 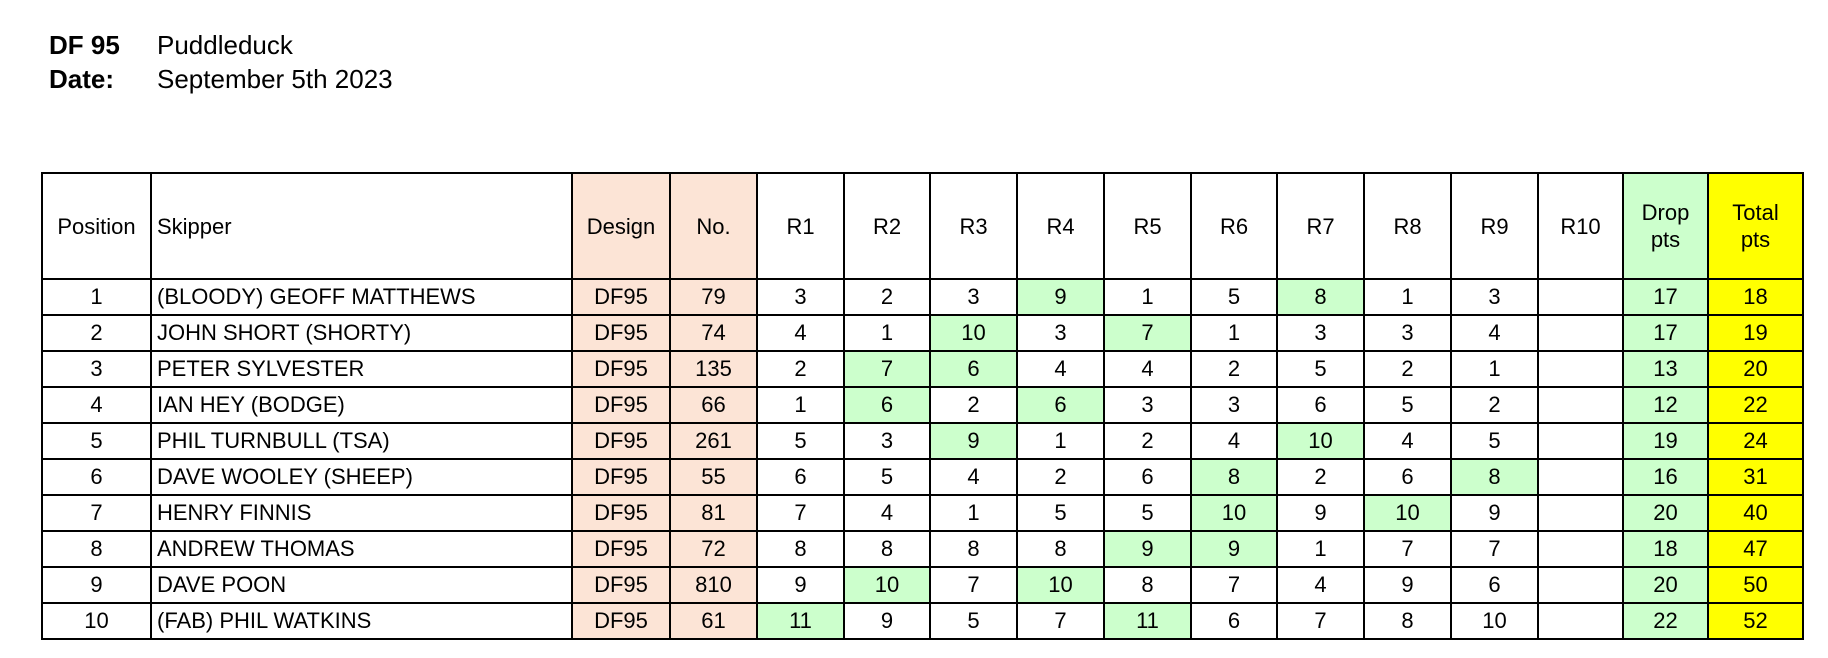 I want to click on drop-pts-cell: 13, so click(x=1665, y=369).